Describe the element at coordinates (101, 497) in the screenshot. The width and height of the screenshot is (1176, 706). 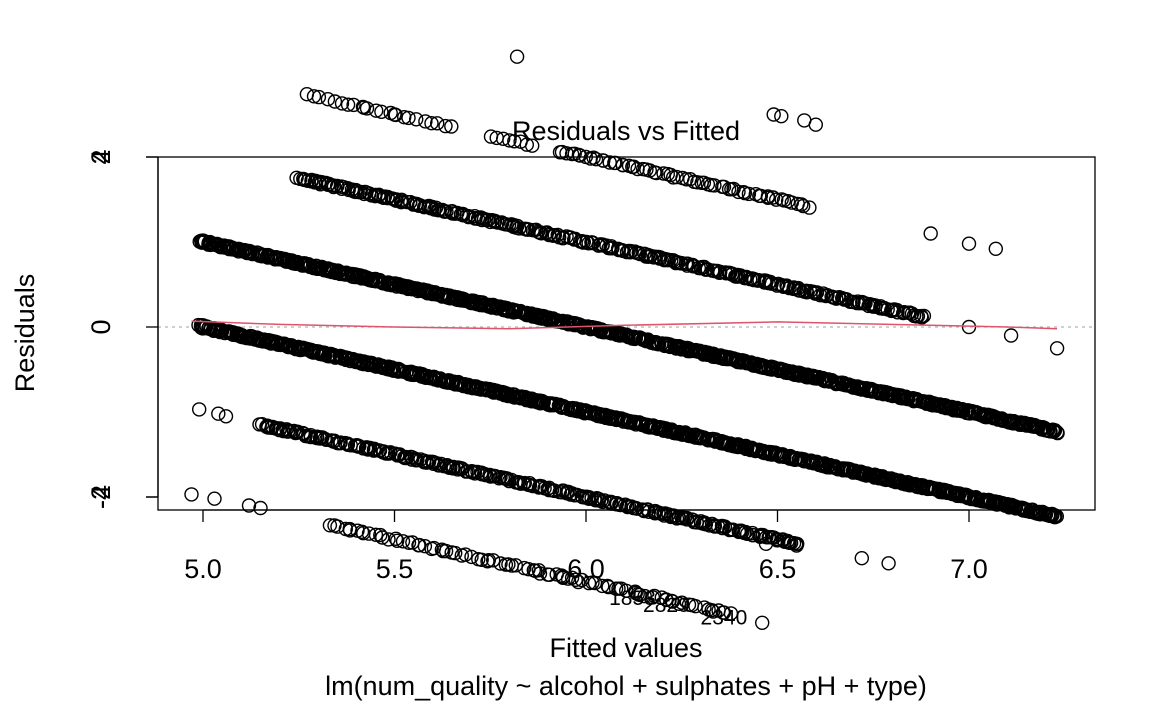
I see `y-tick-label: -2` at that location.